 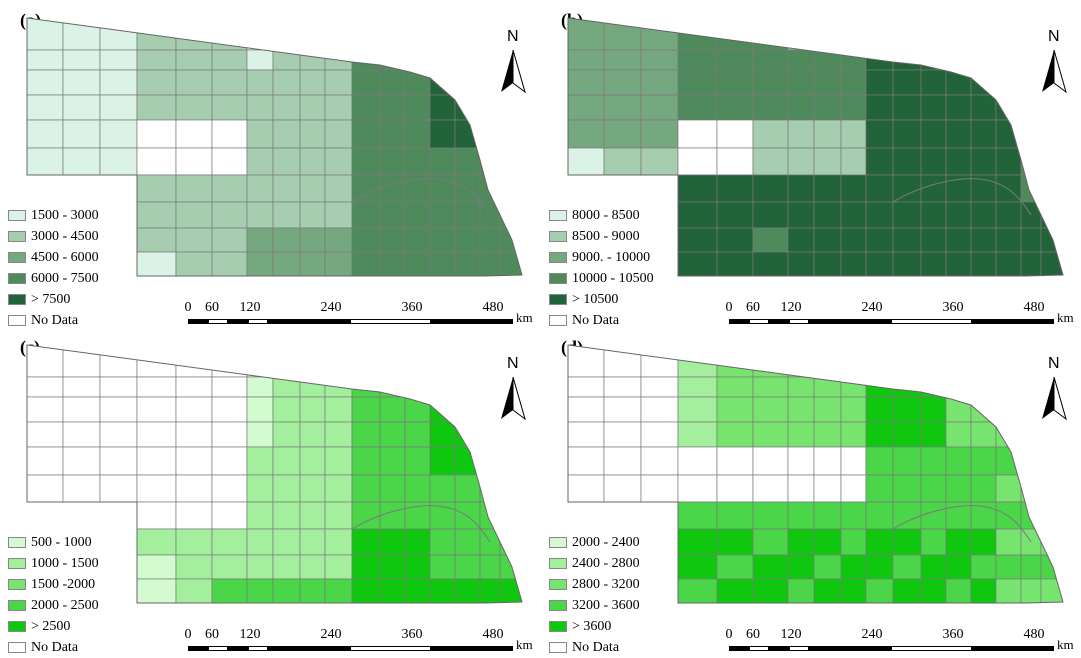 What do you see at coordinates (606, 236) in the screenshot?
I see `legend-label: 8500 - 9000` at bounding box center [606, 236].